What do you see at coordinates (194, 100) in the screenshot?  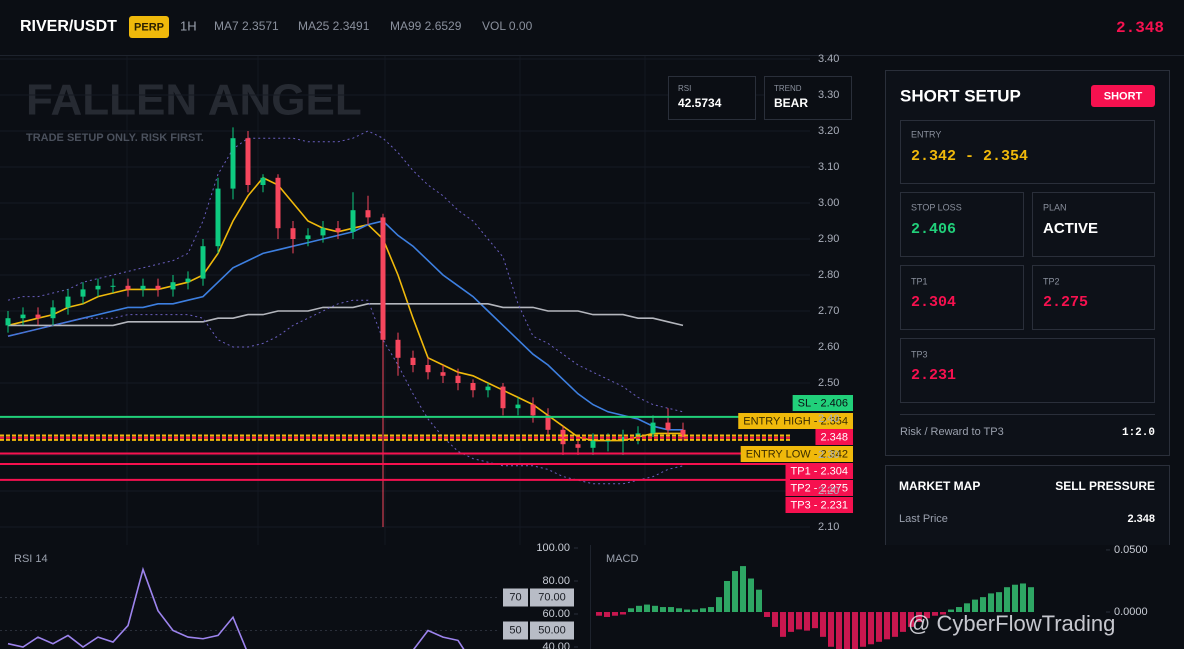 I see `watermark-title: FALLEN ANGEL` at bounding box center [194, 100].